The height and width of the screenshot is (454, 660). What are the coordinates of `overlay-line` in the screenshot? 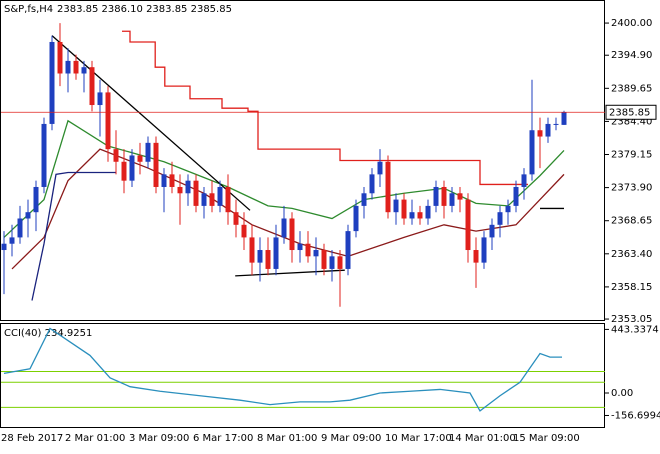 It's located at (73, 236).